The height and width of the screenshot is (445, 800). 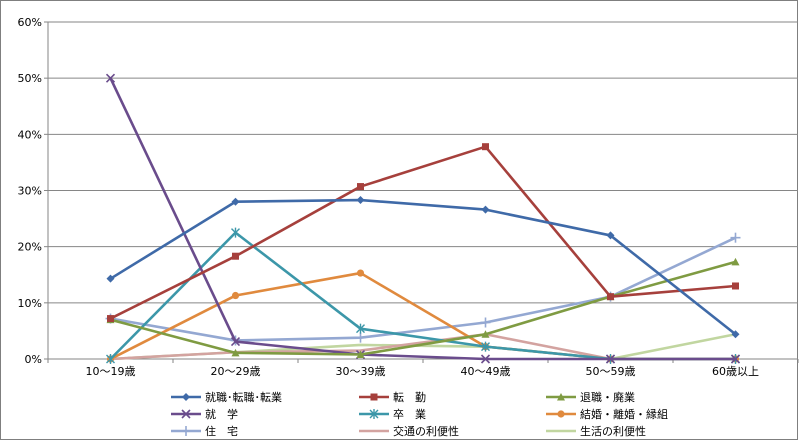 I want to click on y-tick-label: 50%, so click(x=30, y=78).